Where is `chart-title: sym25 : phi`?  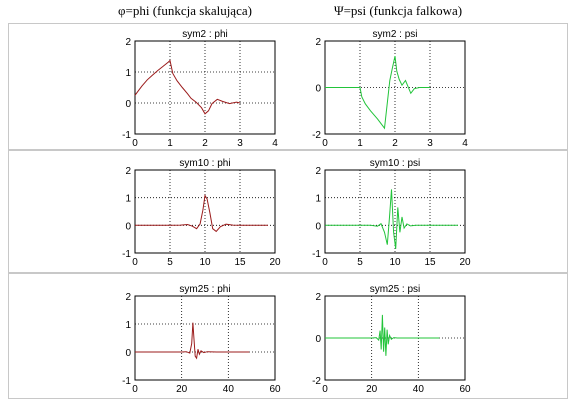
chart-title: sym25 : phi is located at coordinates (204, 289).